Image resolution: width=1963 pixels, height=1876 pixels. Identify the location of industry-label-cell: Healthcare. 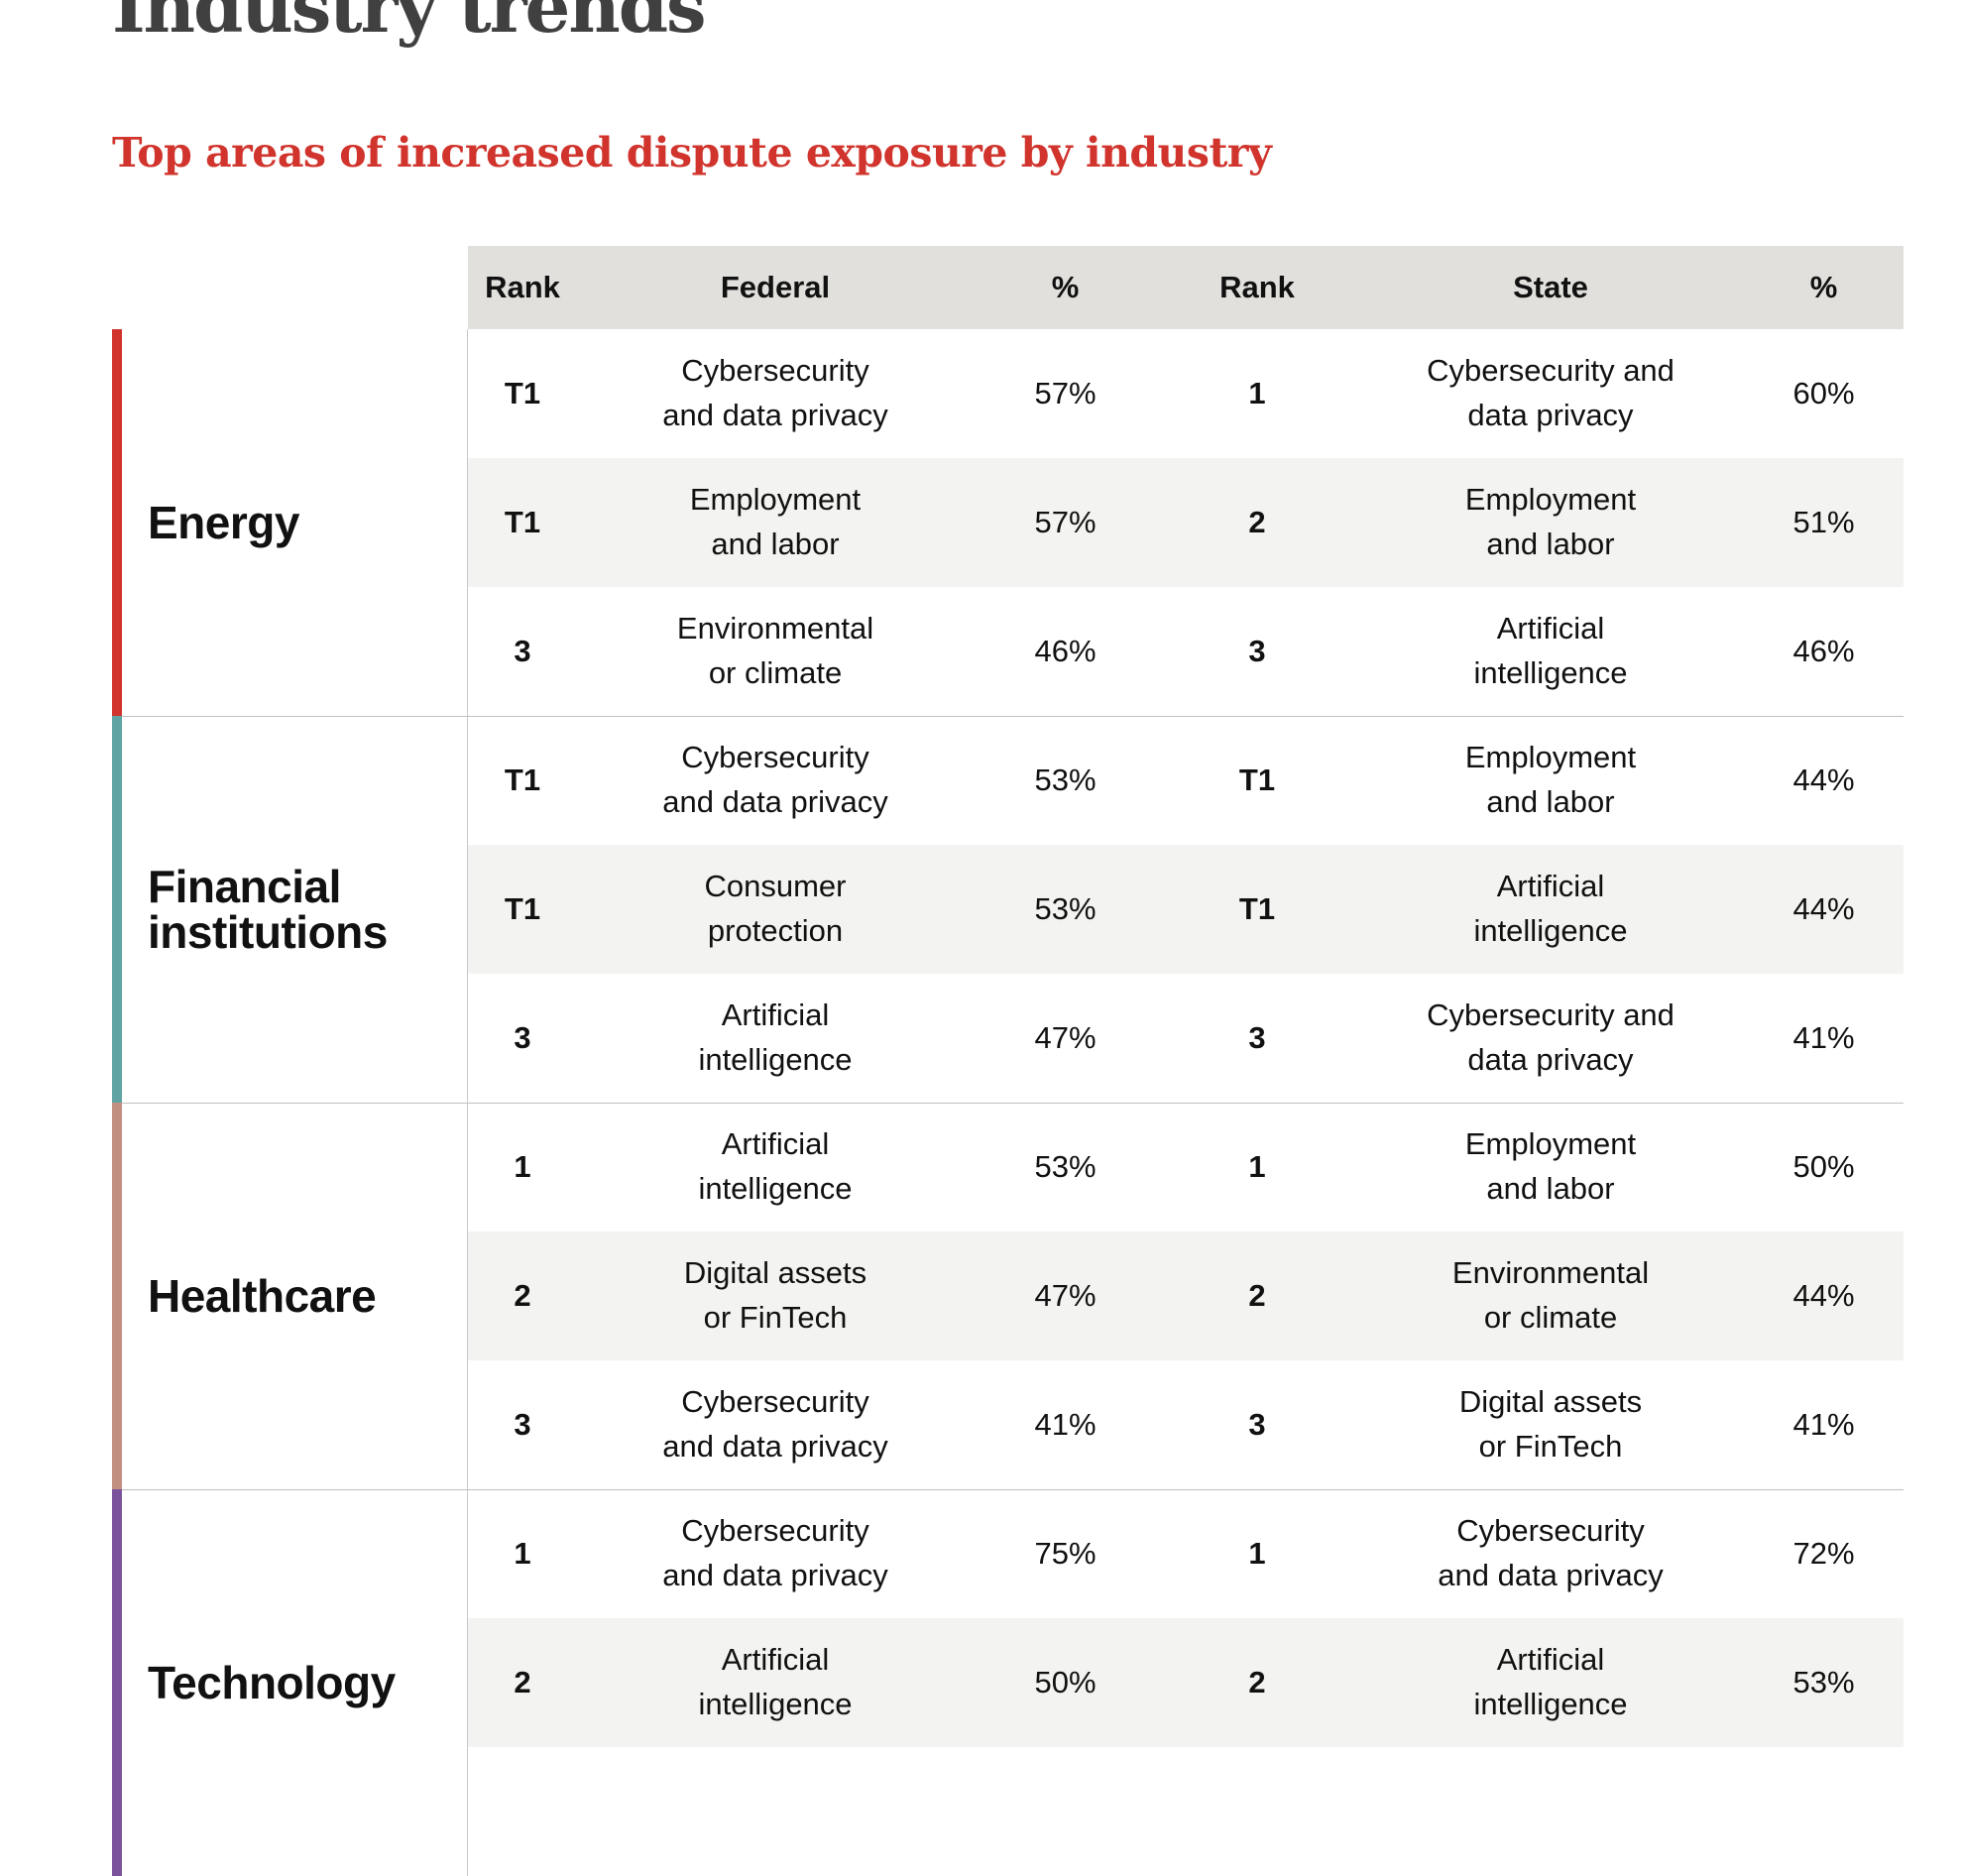
(295, 1296).